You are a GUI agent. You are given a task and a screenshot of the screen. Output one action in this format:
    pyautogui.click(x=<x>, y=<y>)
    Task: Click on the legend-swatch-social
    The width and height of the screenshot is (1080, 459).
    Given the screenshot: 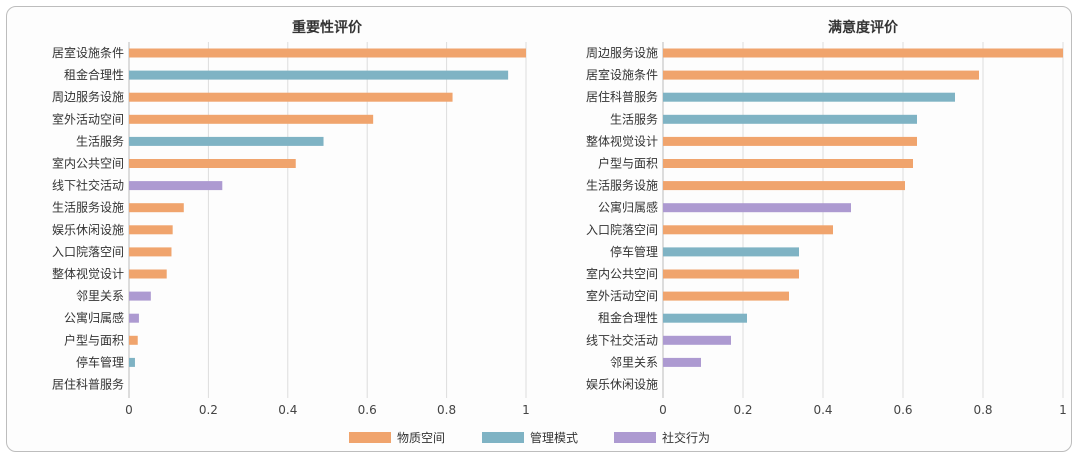 What is the action you would take?
    pyautogui.click(x=635, y=437)
    